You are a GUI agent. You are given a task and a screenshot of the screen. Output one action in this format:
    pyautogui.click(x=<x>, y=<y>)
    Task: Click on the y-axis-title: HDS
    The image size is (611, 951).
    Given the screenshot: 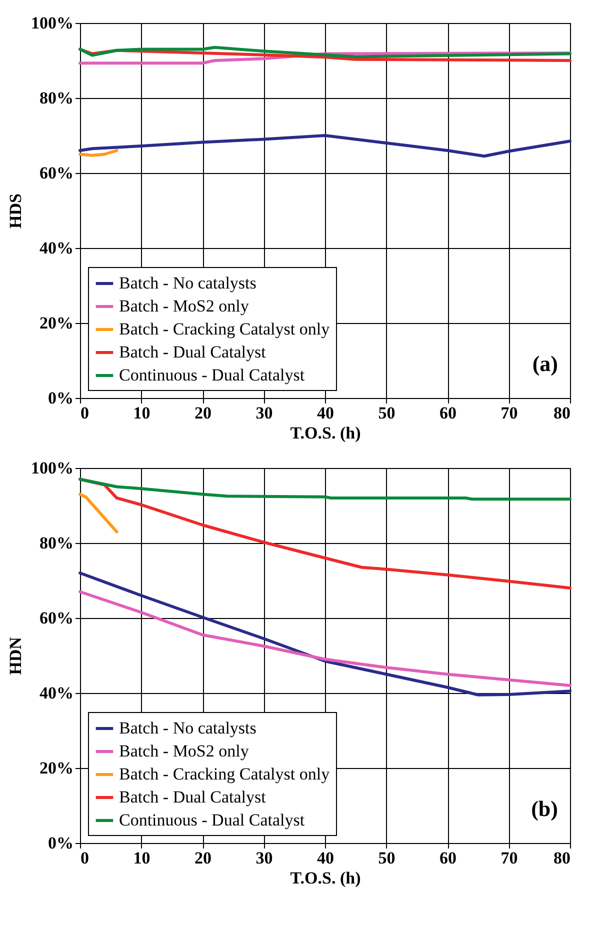 What is the action you would take?
    pyautogui.click(x=15, y=211)
    